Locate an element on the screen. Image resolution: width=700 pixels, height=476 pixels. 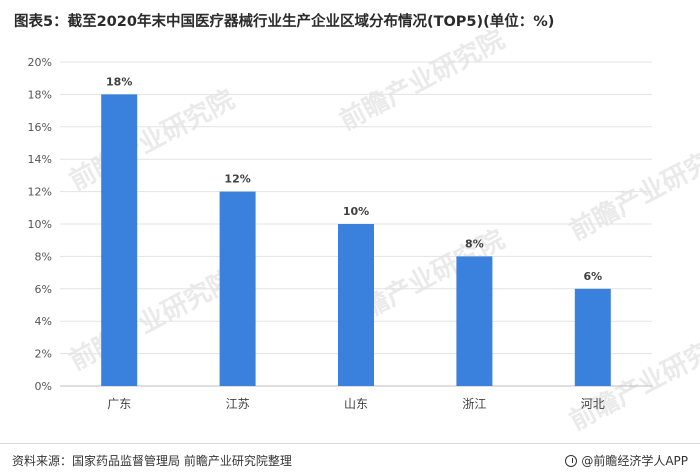
footer: 资料来源：国家药品监督管理局 前瞻产业研究院整理 @前瞻经济学人APP is located at coordinates (350, 459).